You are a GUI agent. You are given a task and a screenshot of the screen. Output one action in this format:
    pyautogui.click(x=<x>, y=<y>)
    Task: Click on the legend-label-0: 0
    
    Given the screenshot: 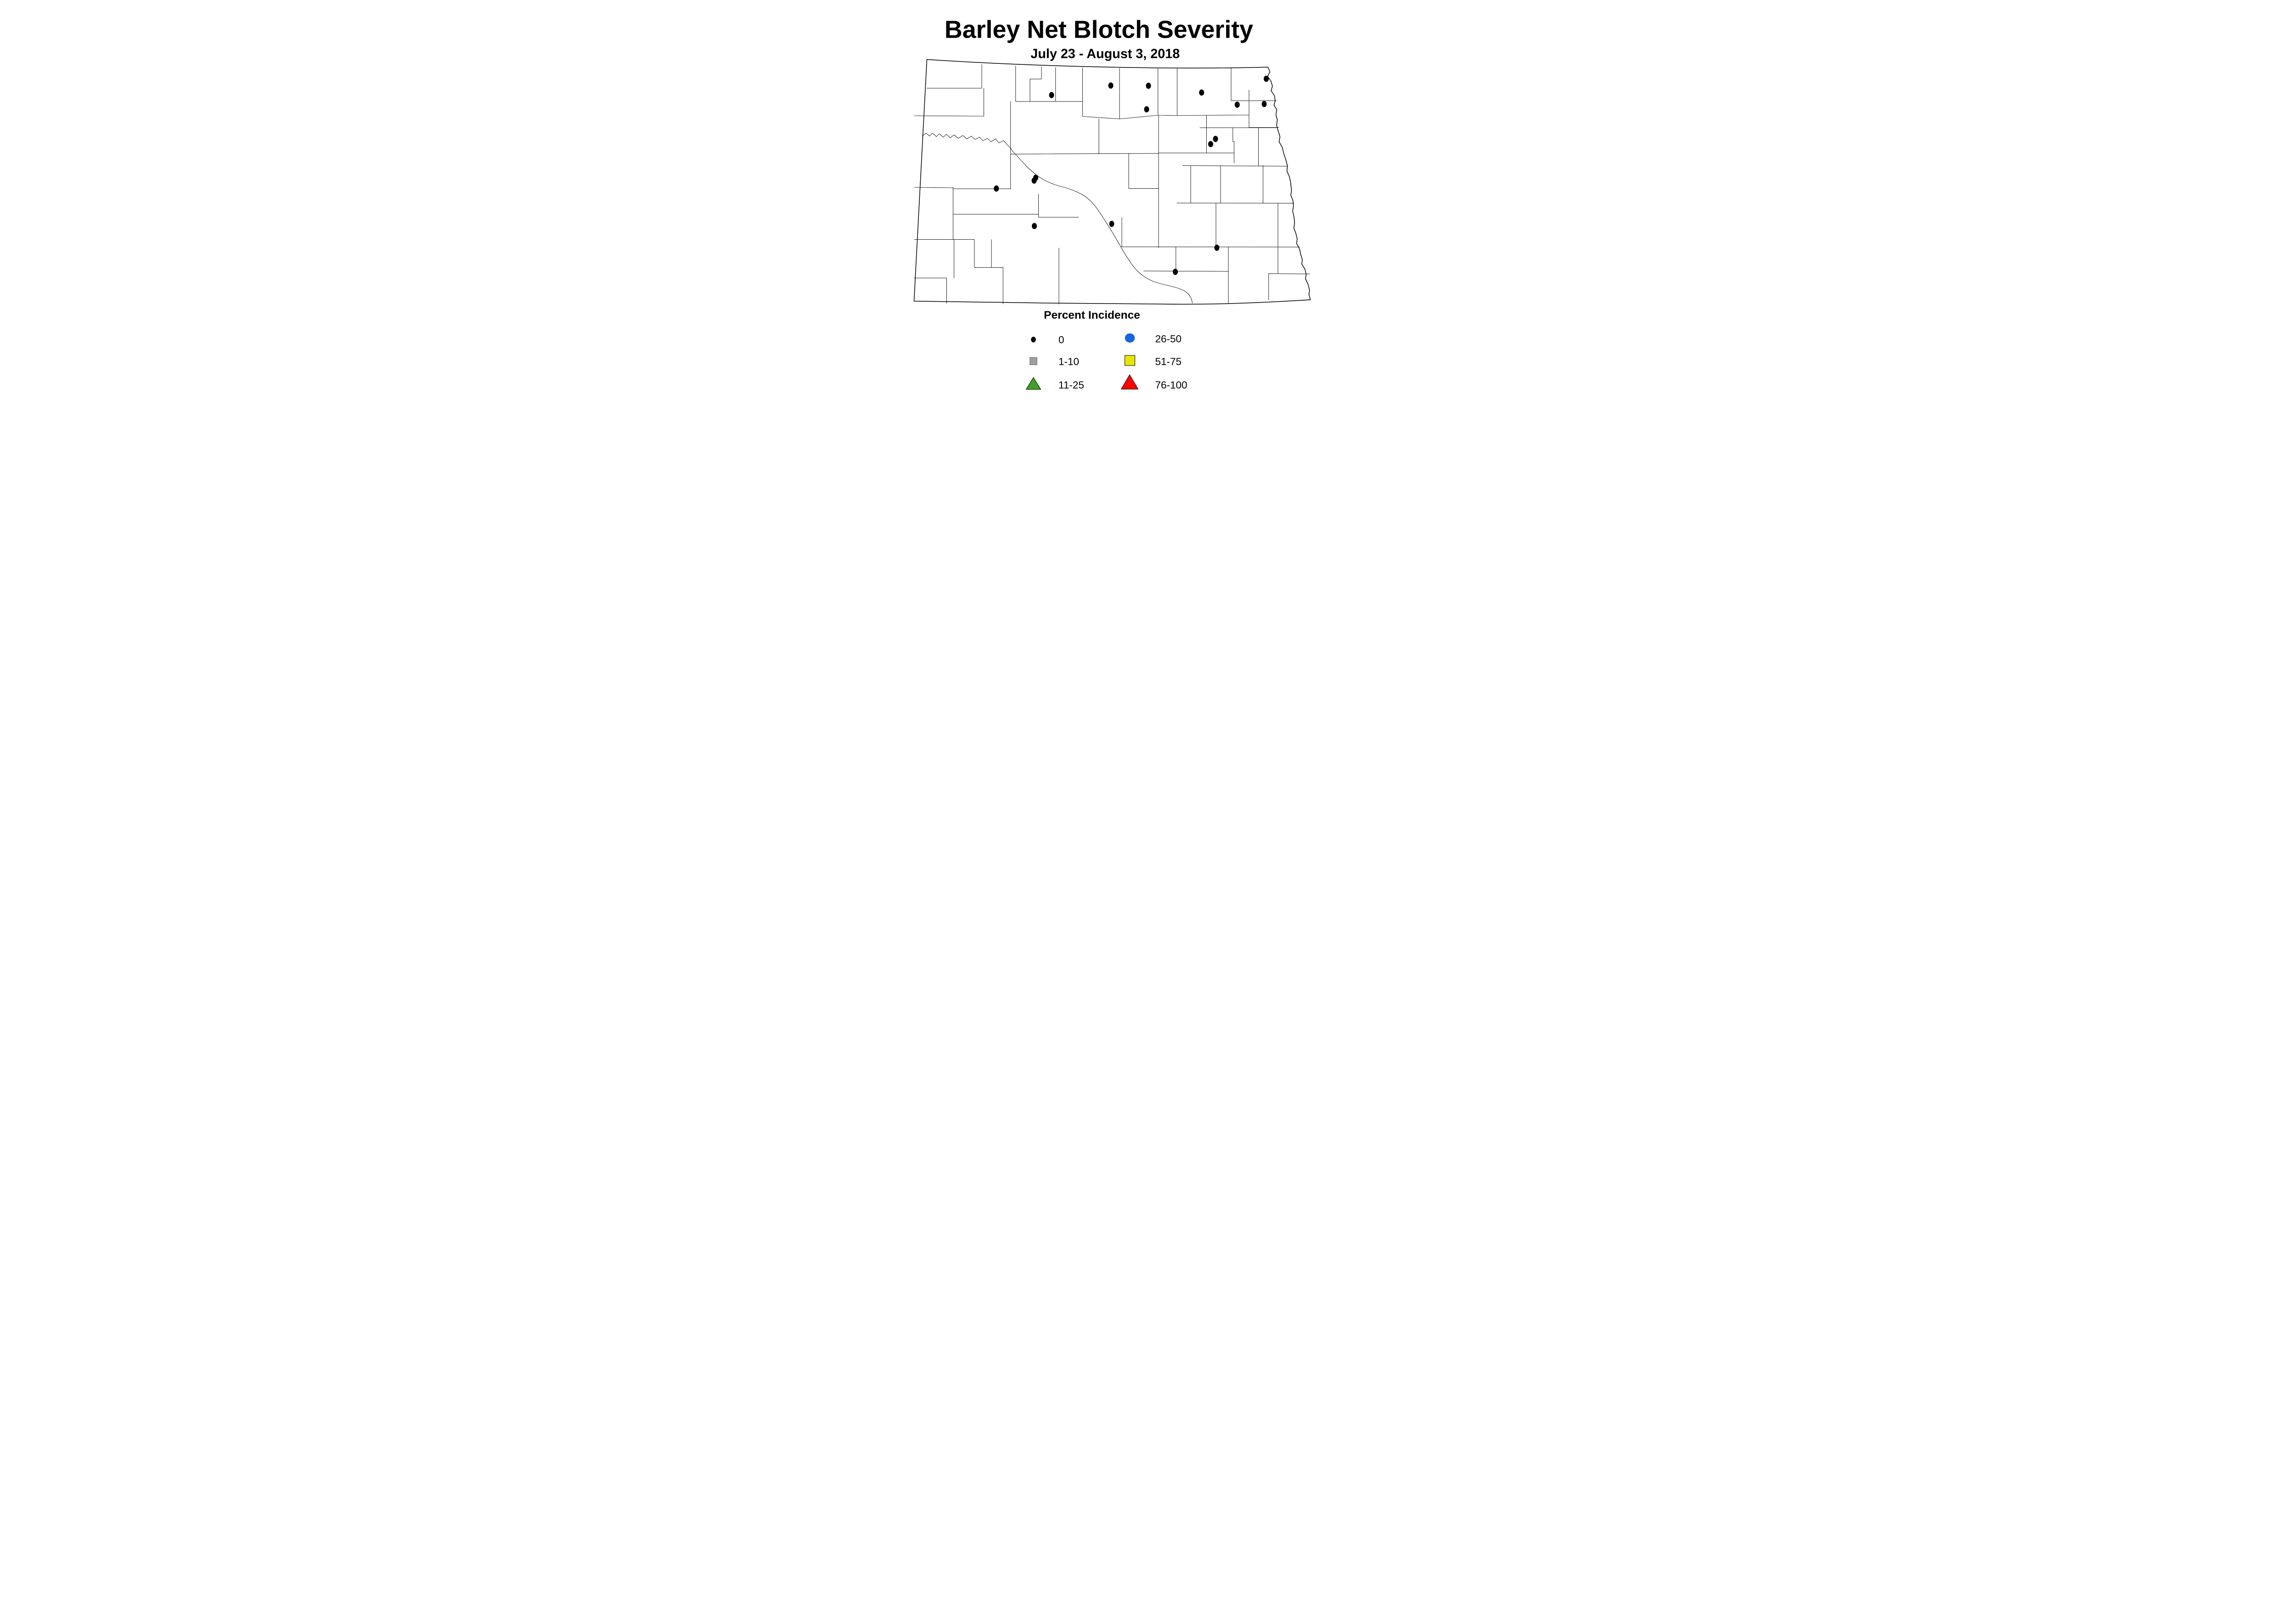 What is the action you would take?
    pyautogui.click(x=1061, y=340)
    